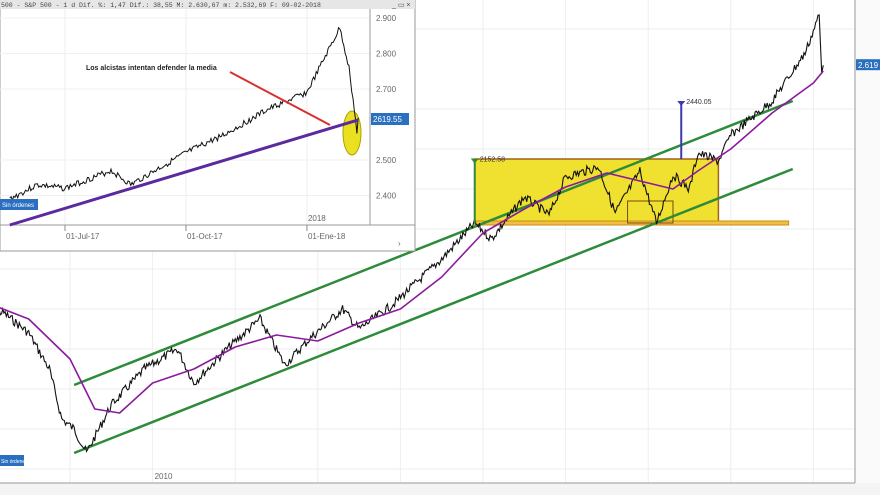 This screenshot has width=880, height=495. Describe the element at coordinates (492, 159) in the screenshot. I see `green-marker-label: 2152.58` at that location.